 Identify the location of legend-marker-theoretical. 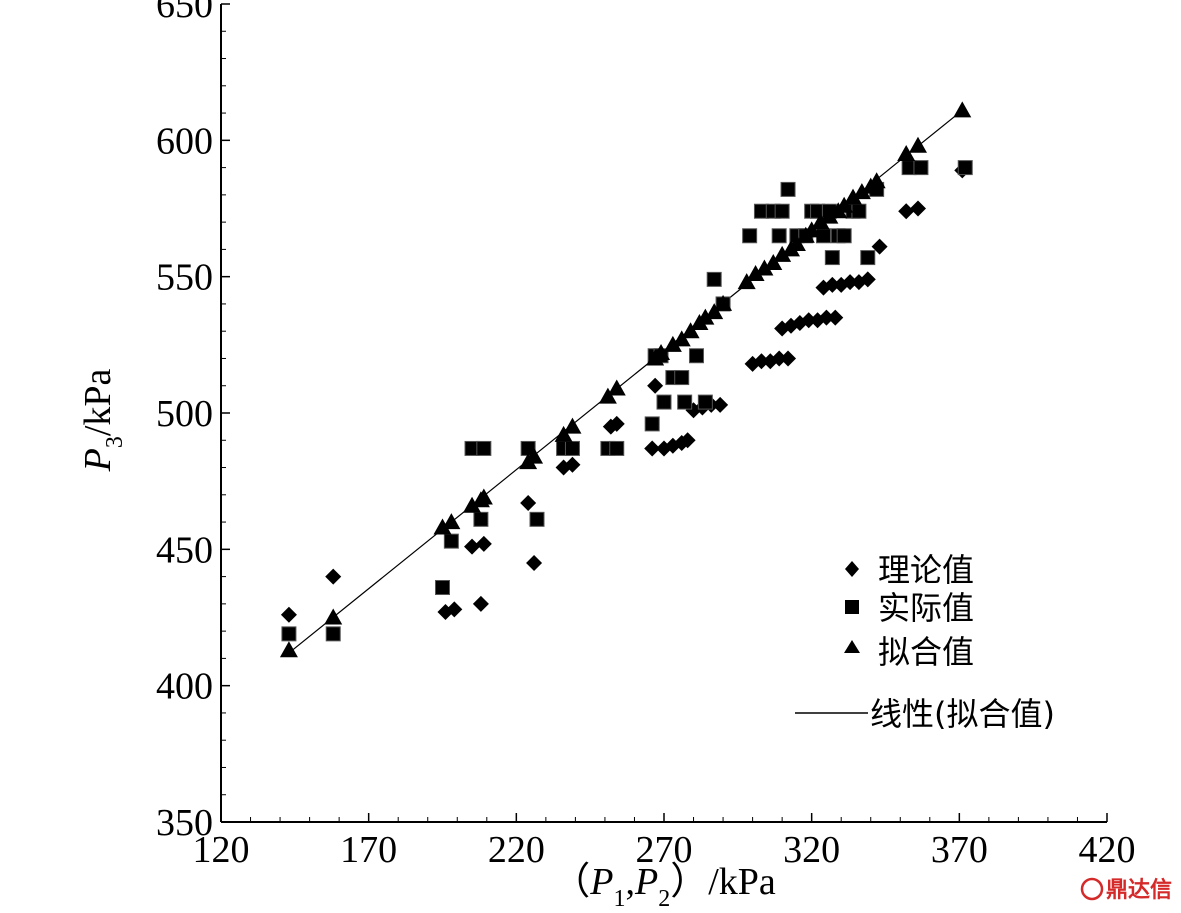
(852, 569).